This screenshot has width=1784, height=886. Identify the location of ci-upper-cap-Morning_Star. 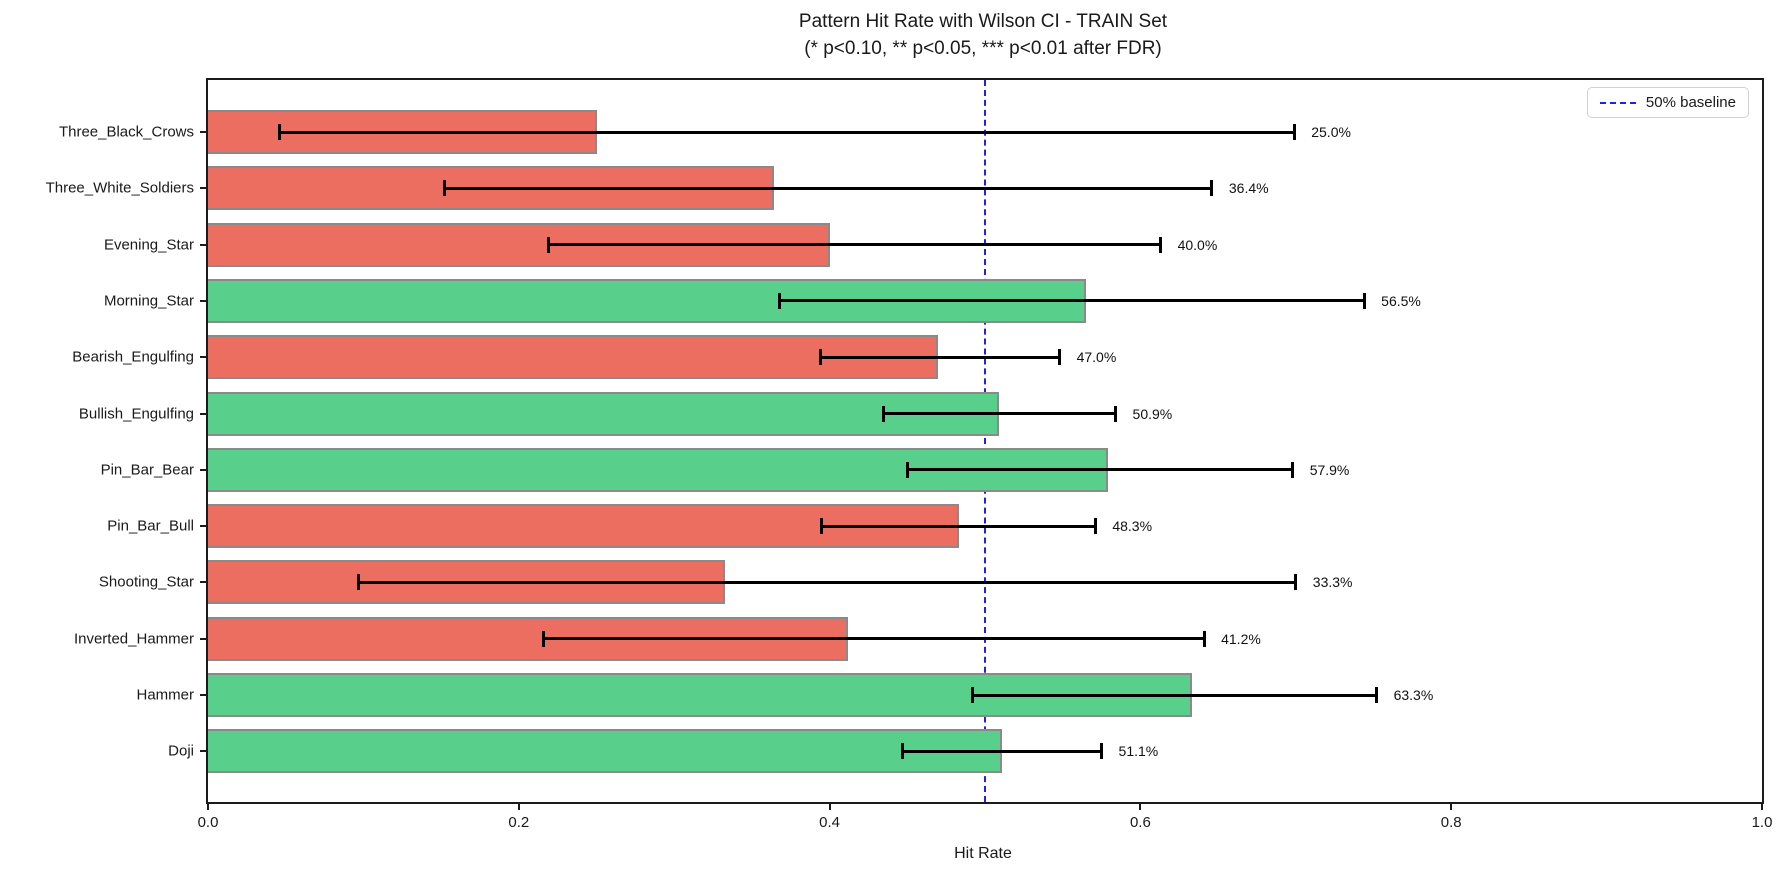
(1364, 300).